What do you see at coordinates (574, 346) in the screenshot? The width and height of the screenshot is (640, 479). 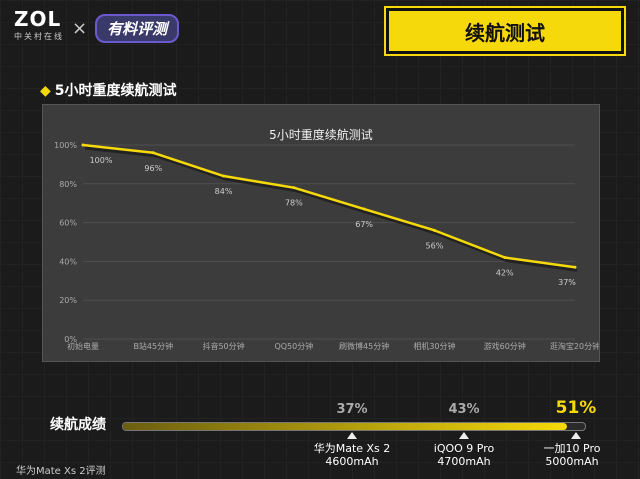 I see `x-tick-label: 逛淘宝20分钟` at bounding box center [574, 346].